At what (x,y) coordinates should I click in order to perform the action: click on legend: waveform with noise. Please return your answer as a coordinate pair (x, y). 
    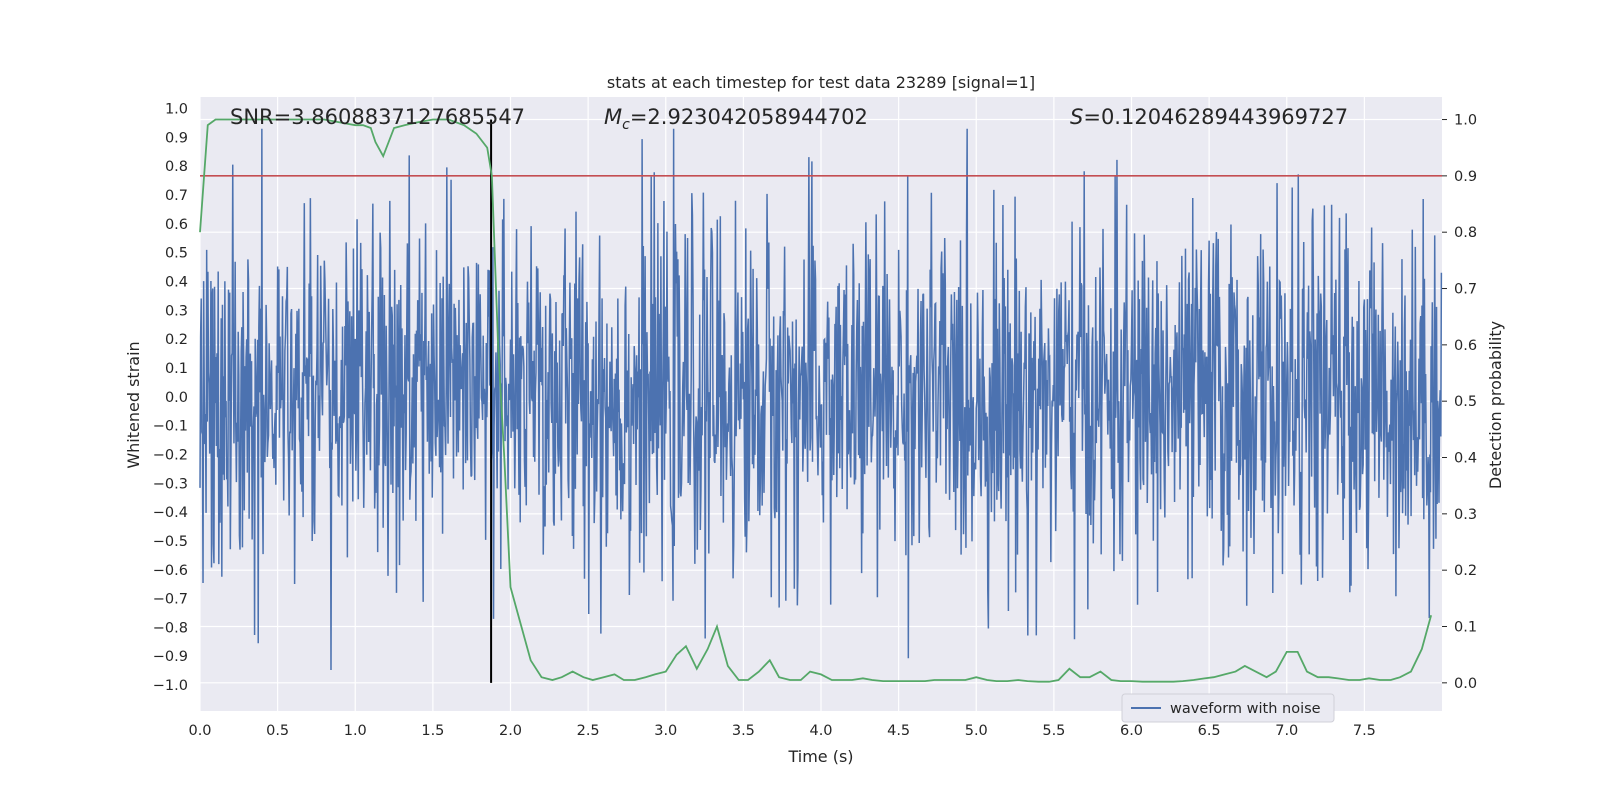
    Looking at the image, I should click on (1228, 708).